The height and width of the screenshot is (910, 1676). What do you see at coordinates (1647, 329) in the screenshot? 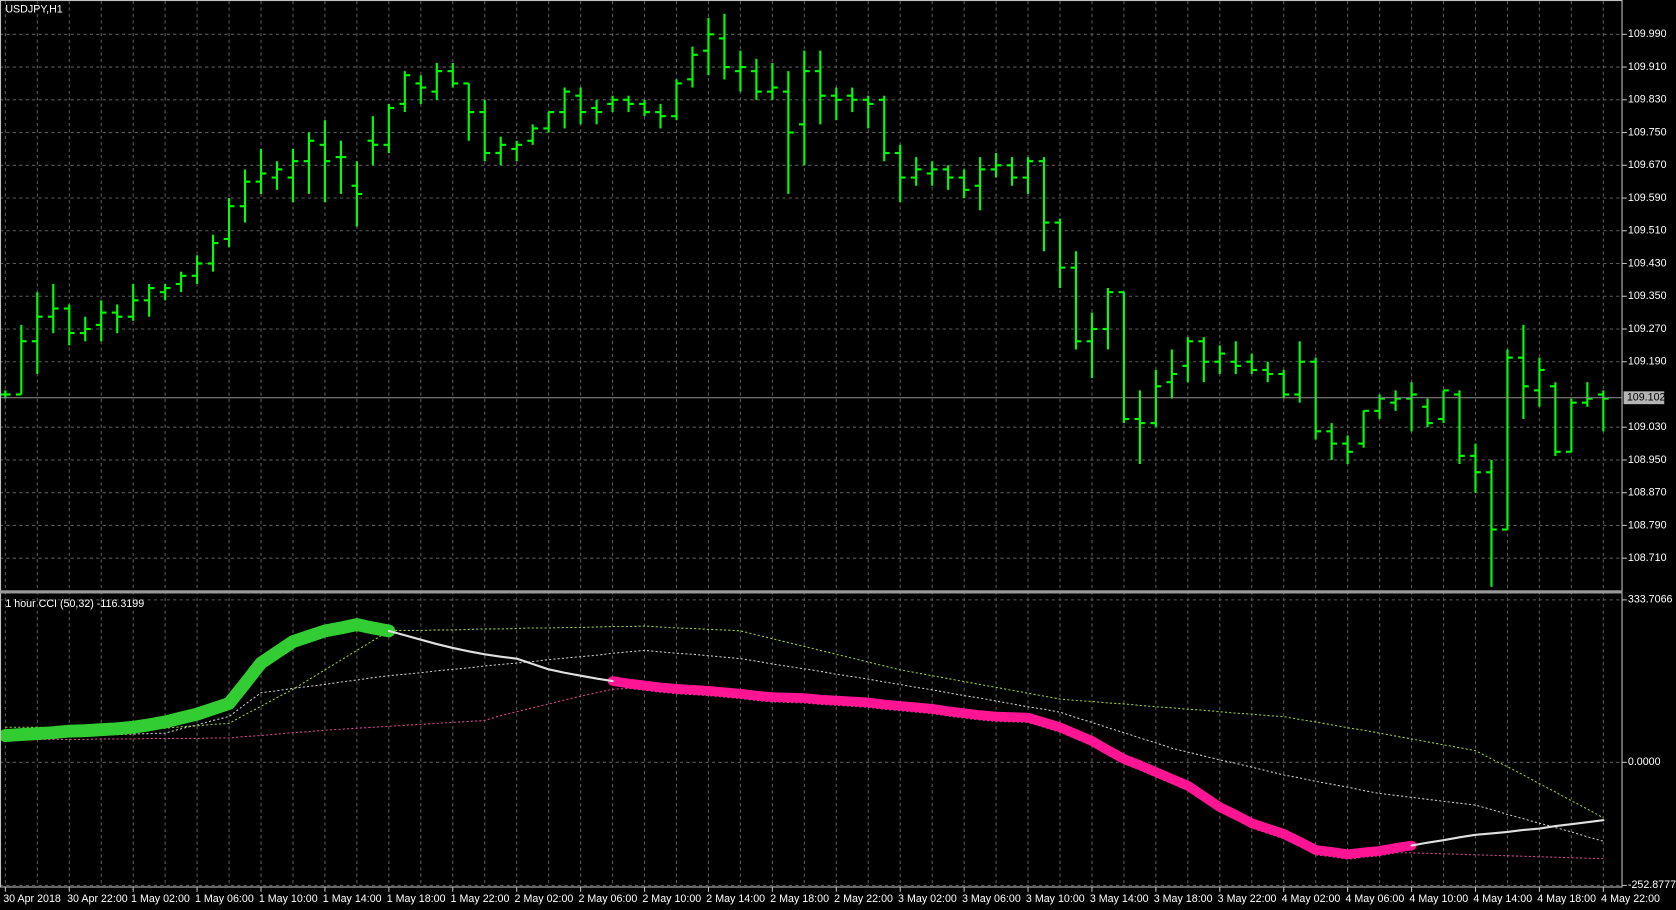
I see `y-tick-label: 109.270` at bounding box center [1647, 329].